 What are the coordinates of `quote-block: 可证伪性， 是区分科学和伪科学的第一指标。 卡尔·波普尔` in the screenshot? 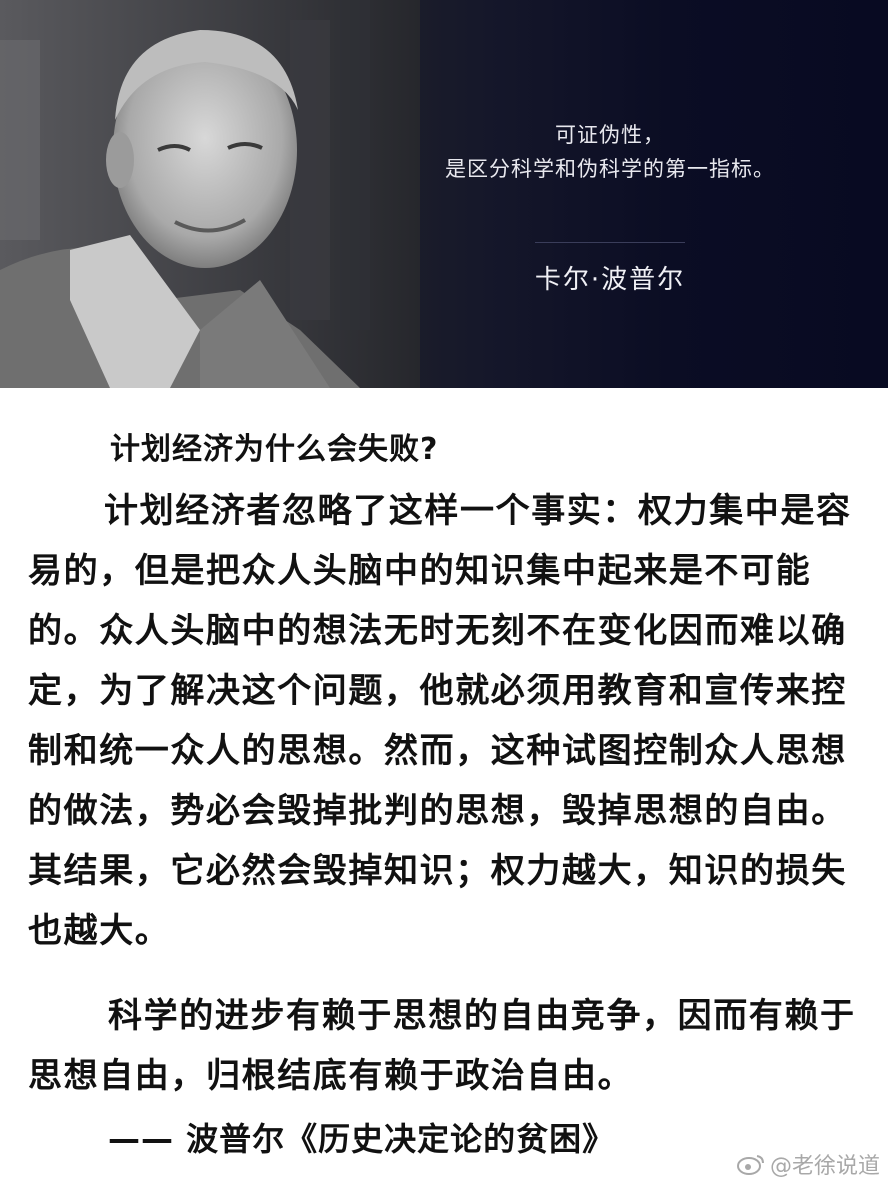 It's located at (610, 208).